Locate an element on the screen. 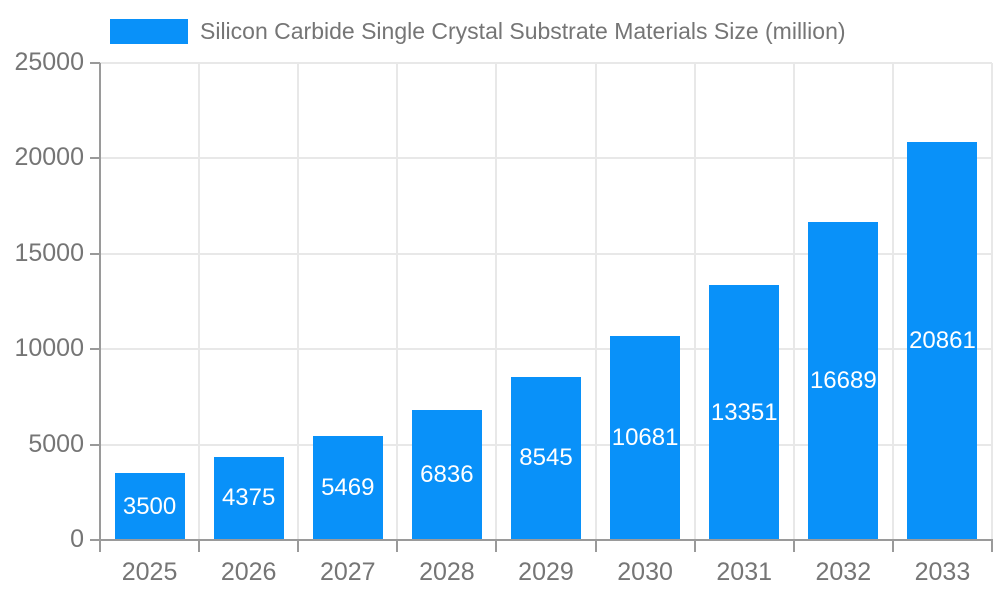  bar-value-label: 4375 is located at coordinates (248, 498).